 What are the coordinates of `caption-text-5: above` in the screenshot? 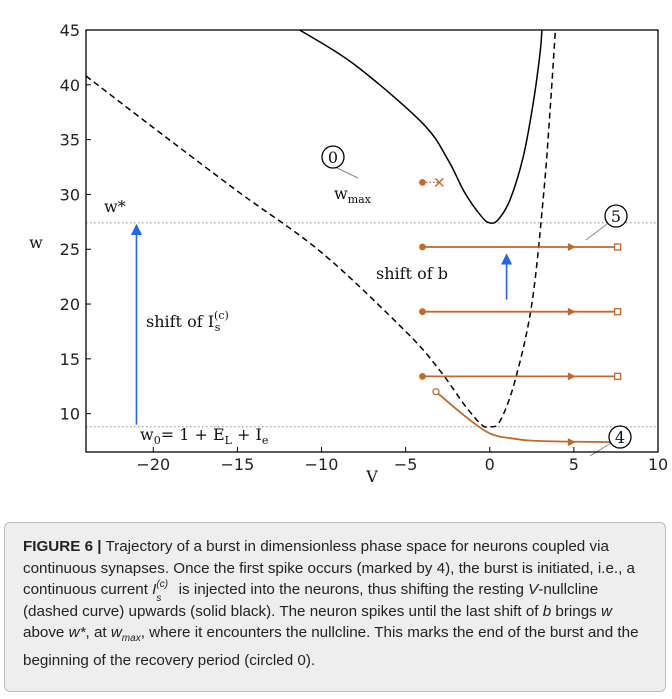 It's located at (46, 632).